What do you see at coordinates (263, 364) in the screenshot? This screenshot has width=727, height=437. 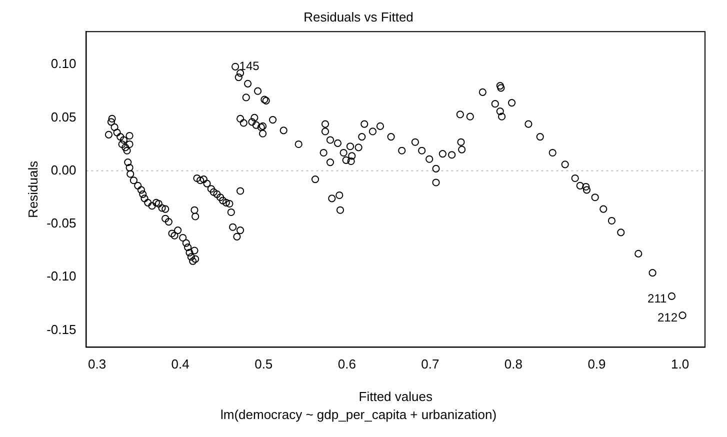 I see `x-tick-label: 0.5` at bounding box center [263, 364].